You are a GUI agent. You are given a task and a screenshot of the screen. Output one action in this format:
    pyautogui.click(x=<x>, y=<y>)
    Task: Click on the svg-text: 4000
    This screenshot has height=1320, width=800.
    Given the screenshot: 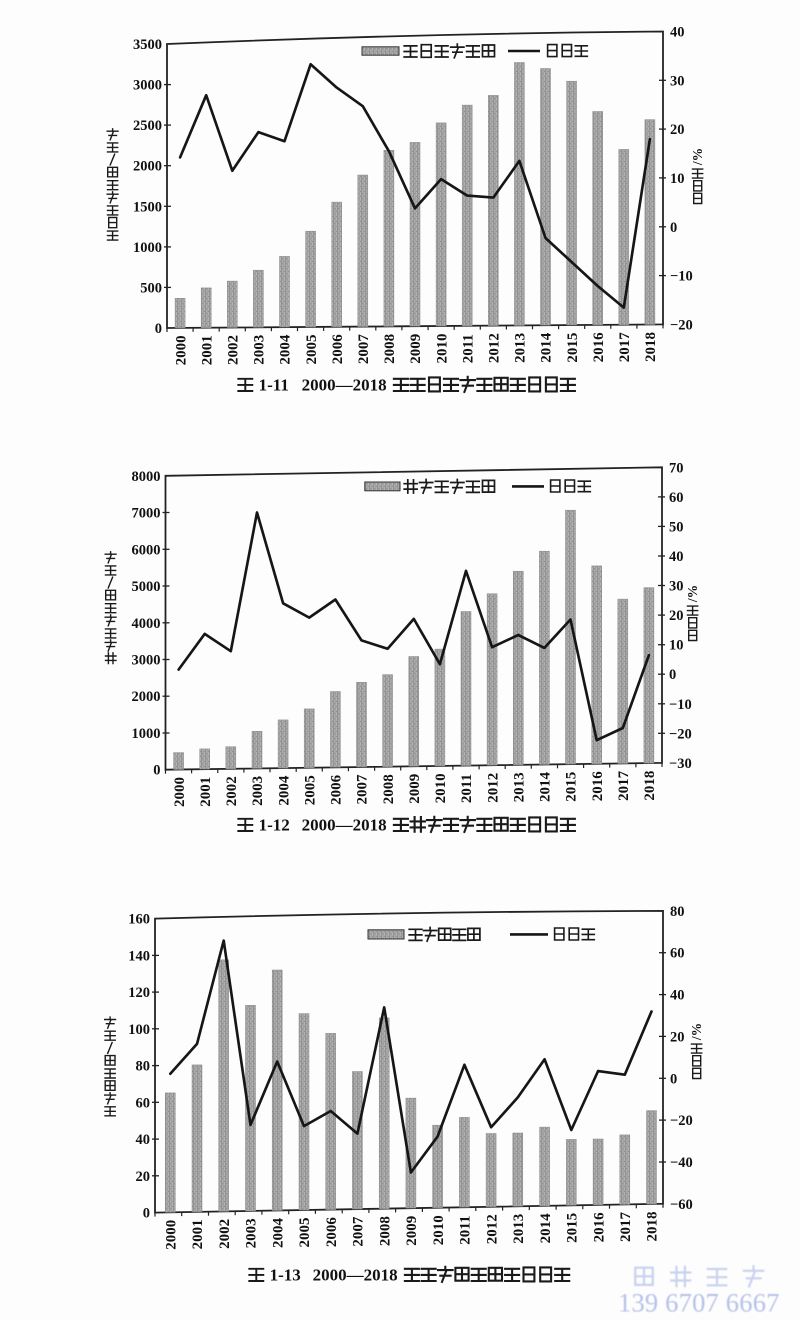 What is the action you would take?
    pyautogui.click(x=146, y=624)
    